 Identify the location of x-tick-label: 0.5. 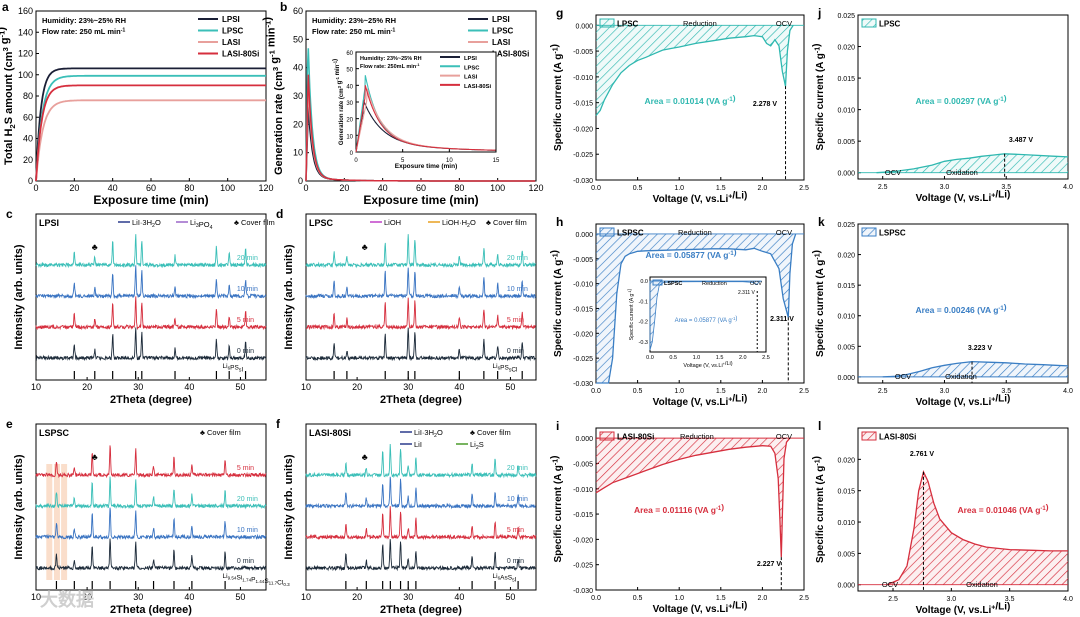
(638, 391).